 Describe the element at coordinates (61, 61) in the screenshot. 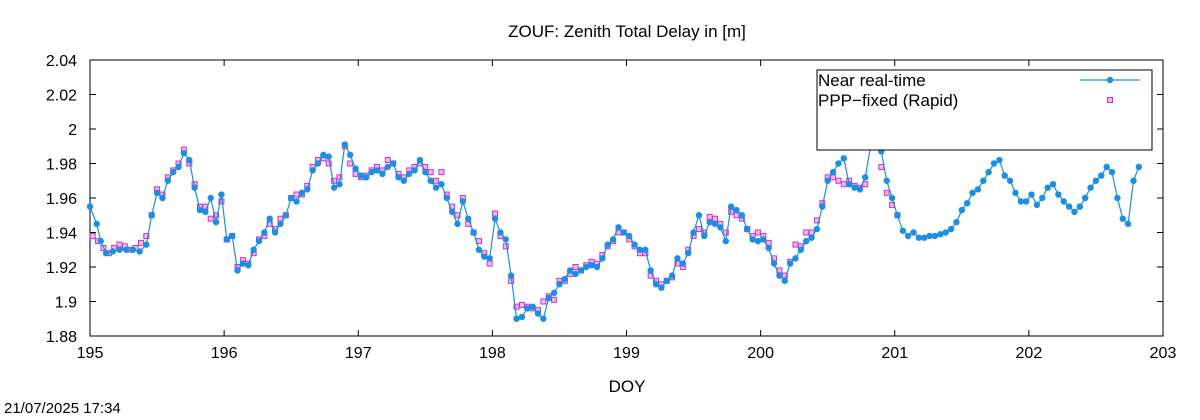

I see `y-tick-label: 2.04` at that location.